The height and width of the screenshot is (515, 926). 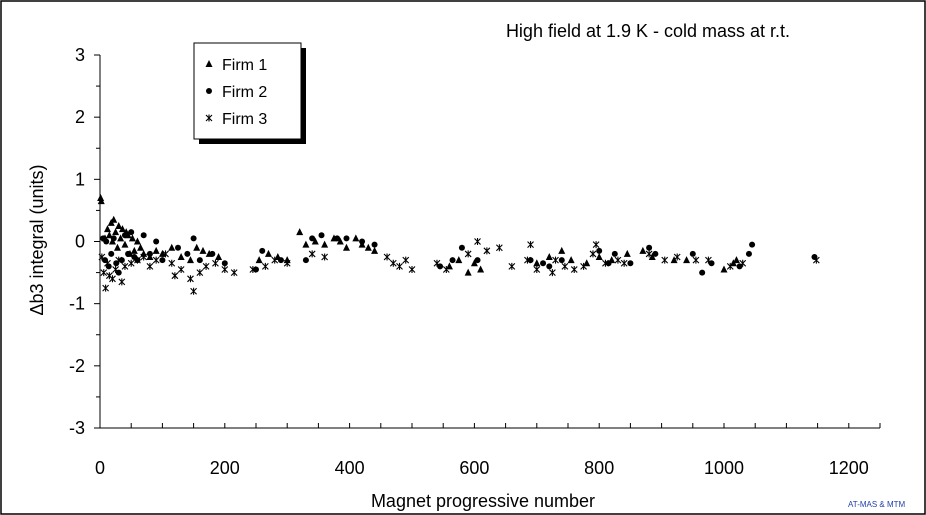 What do you see at coordinates (244, 92) in the screenshot?
I see `legend-label: Firm 2` at bounding box center [244, 92].